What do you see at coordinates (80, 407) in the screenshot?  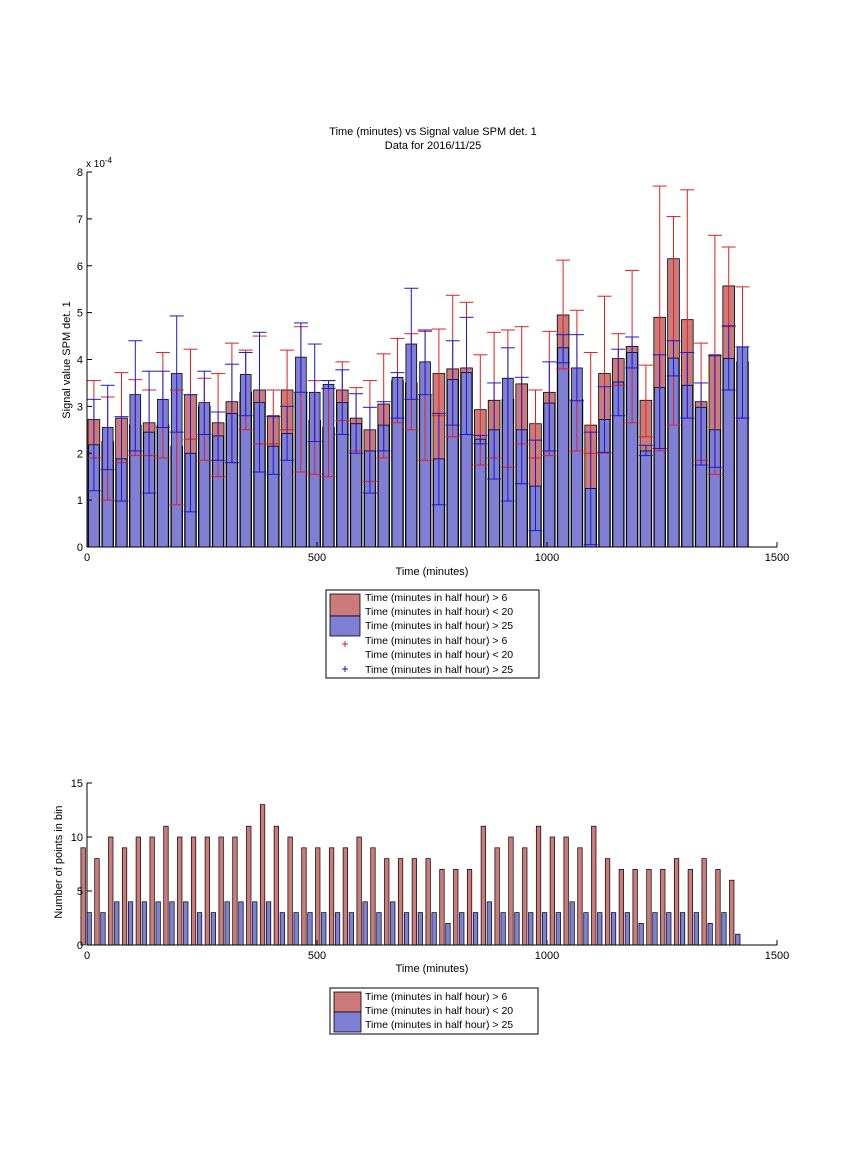 I see `y-tick-label: 3` at bounding box center [80, 407].